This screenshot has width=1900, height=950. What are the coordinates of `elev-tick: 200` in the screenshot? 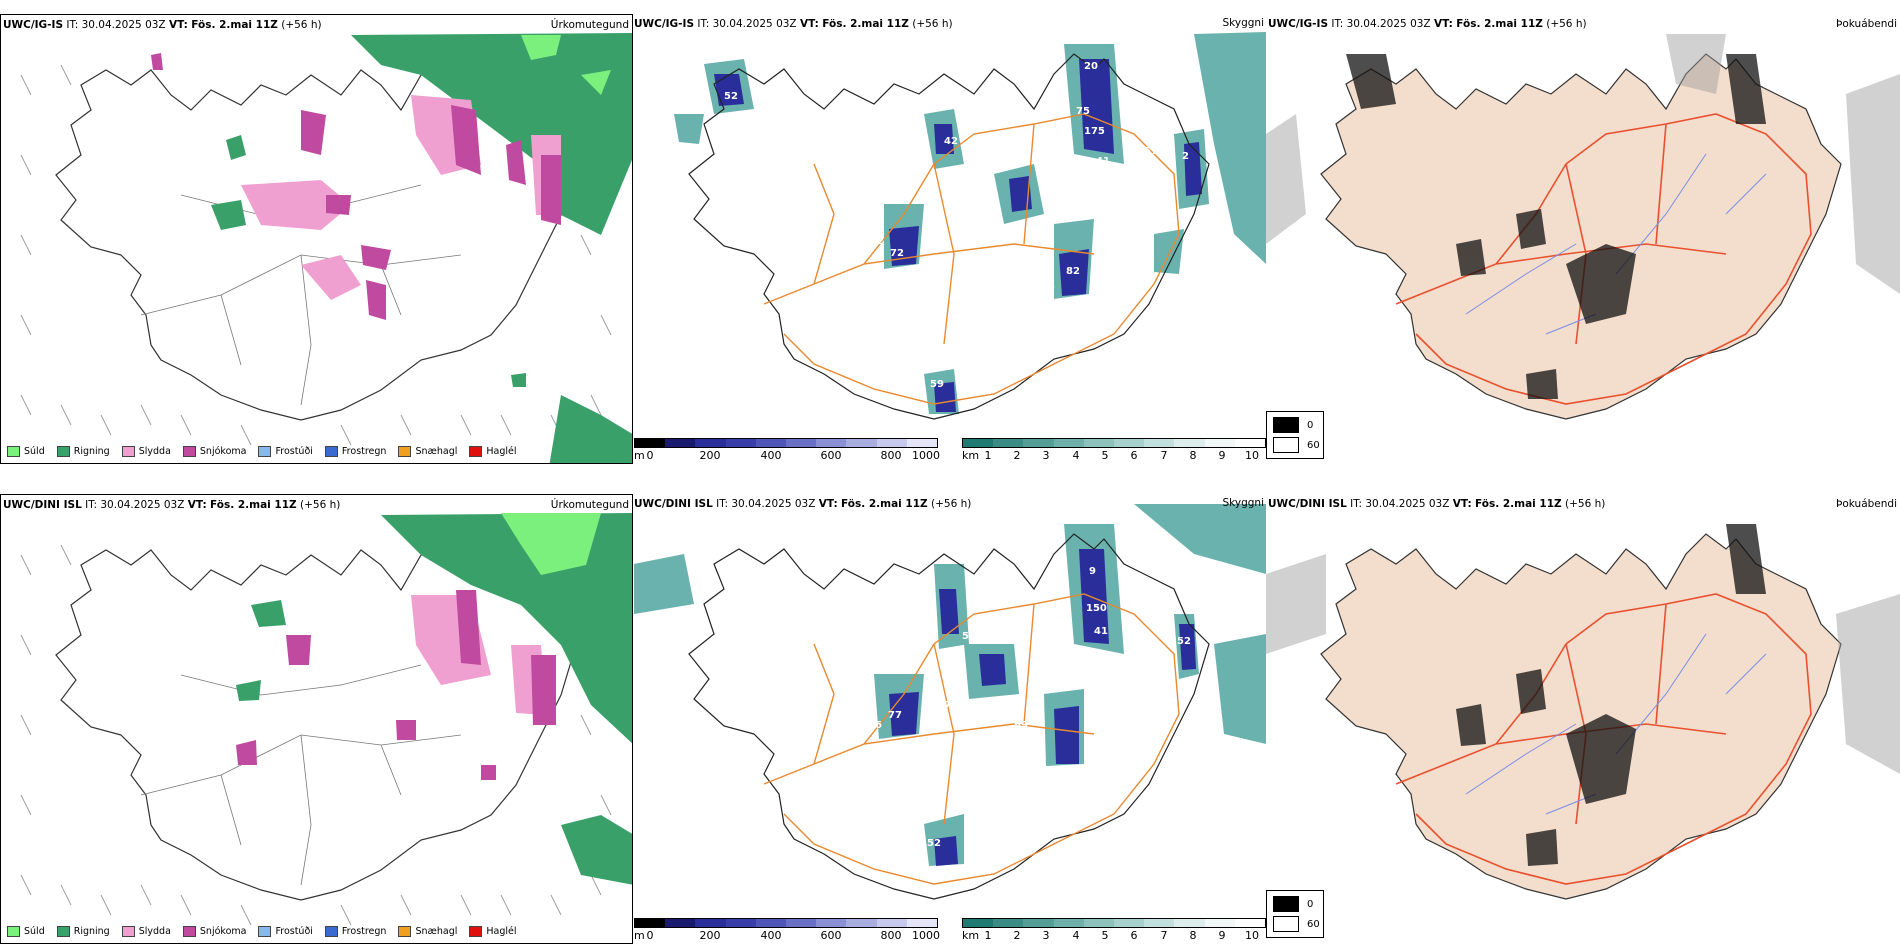 It's located at (710, 455).